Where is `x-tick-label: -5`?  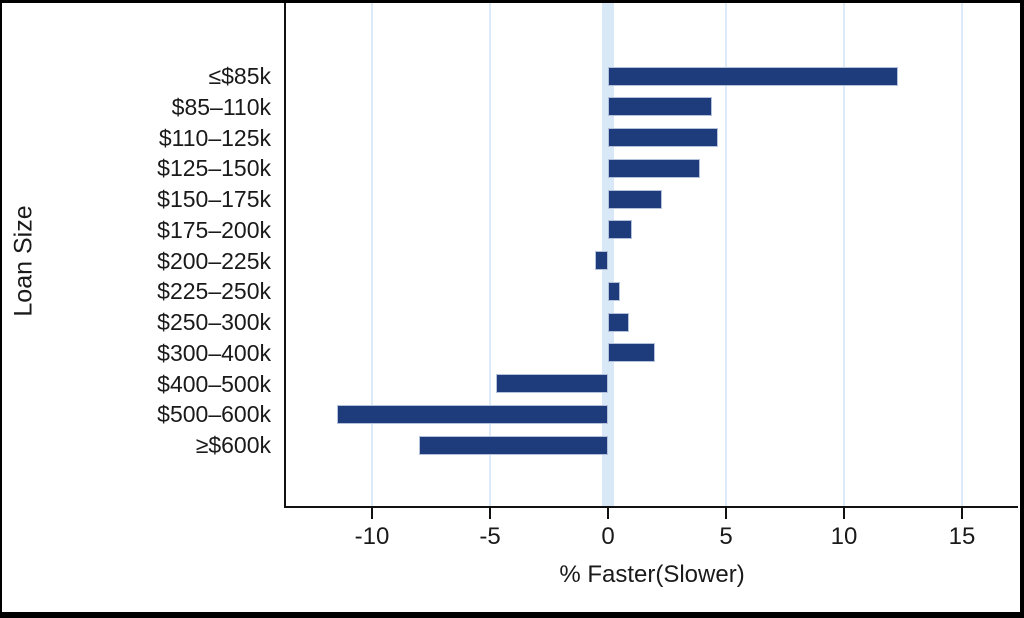
x-tick-label: -5 is located at coordinates (490, 536).